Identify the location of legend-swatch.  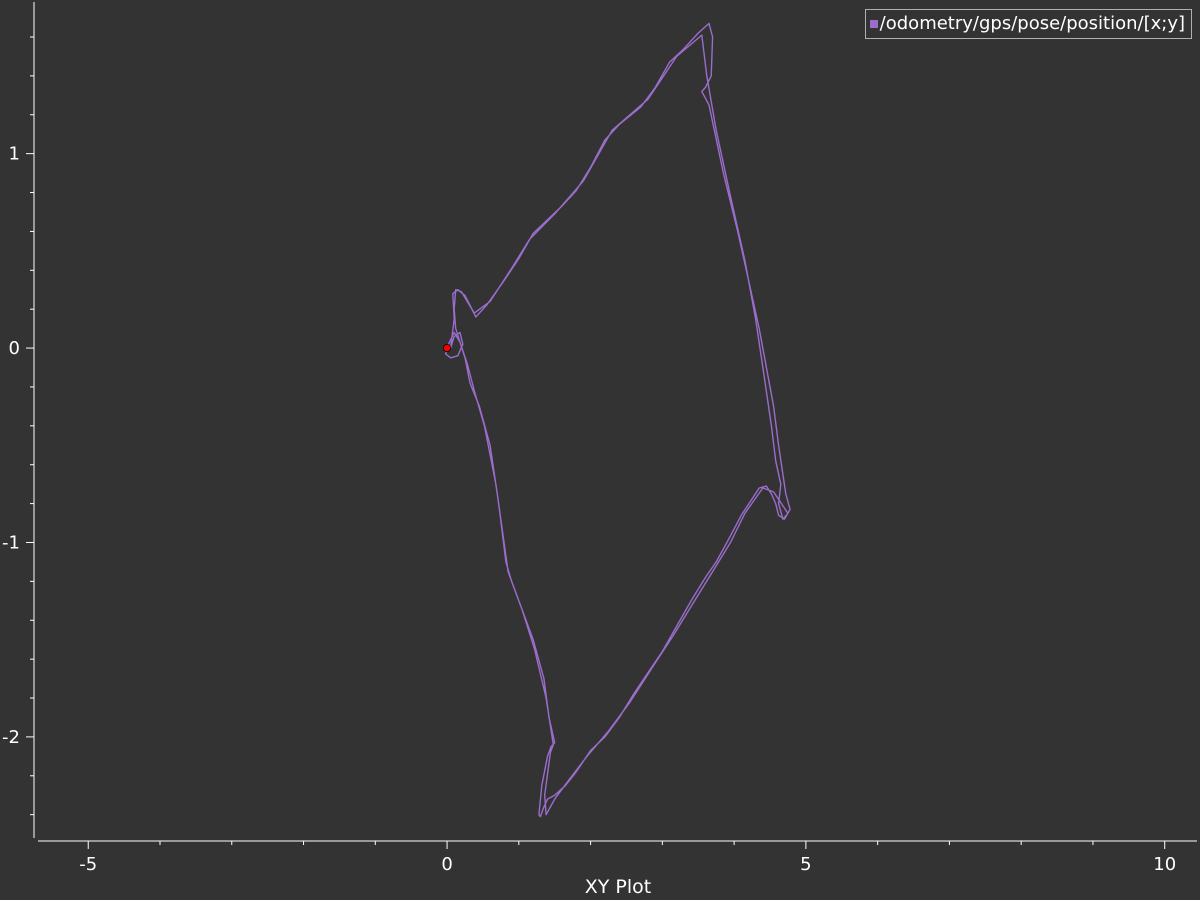
(873, 24).